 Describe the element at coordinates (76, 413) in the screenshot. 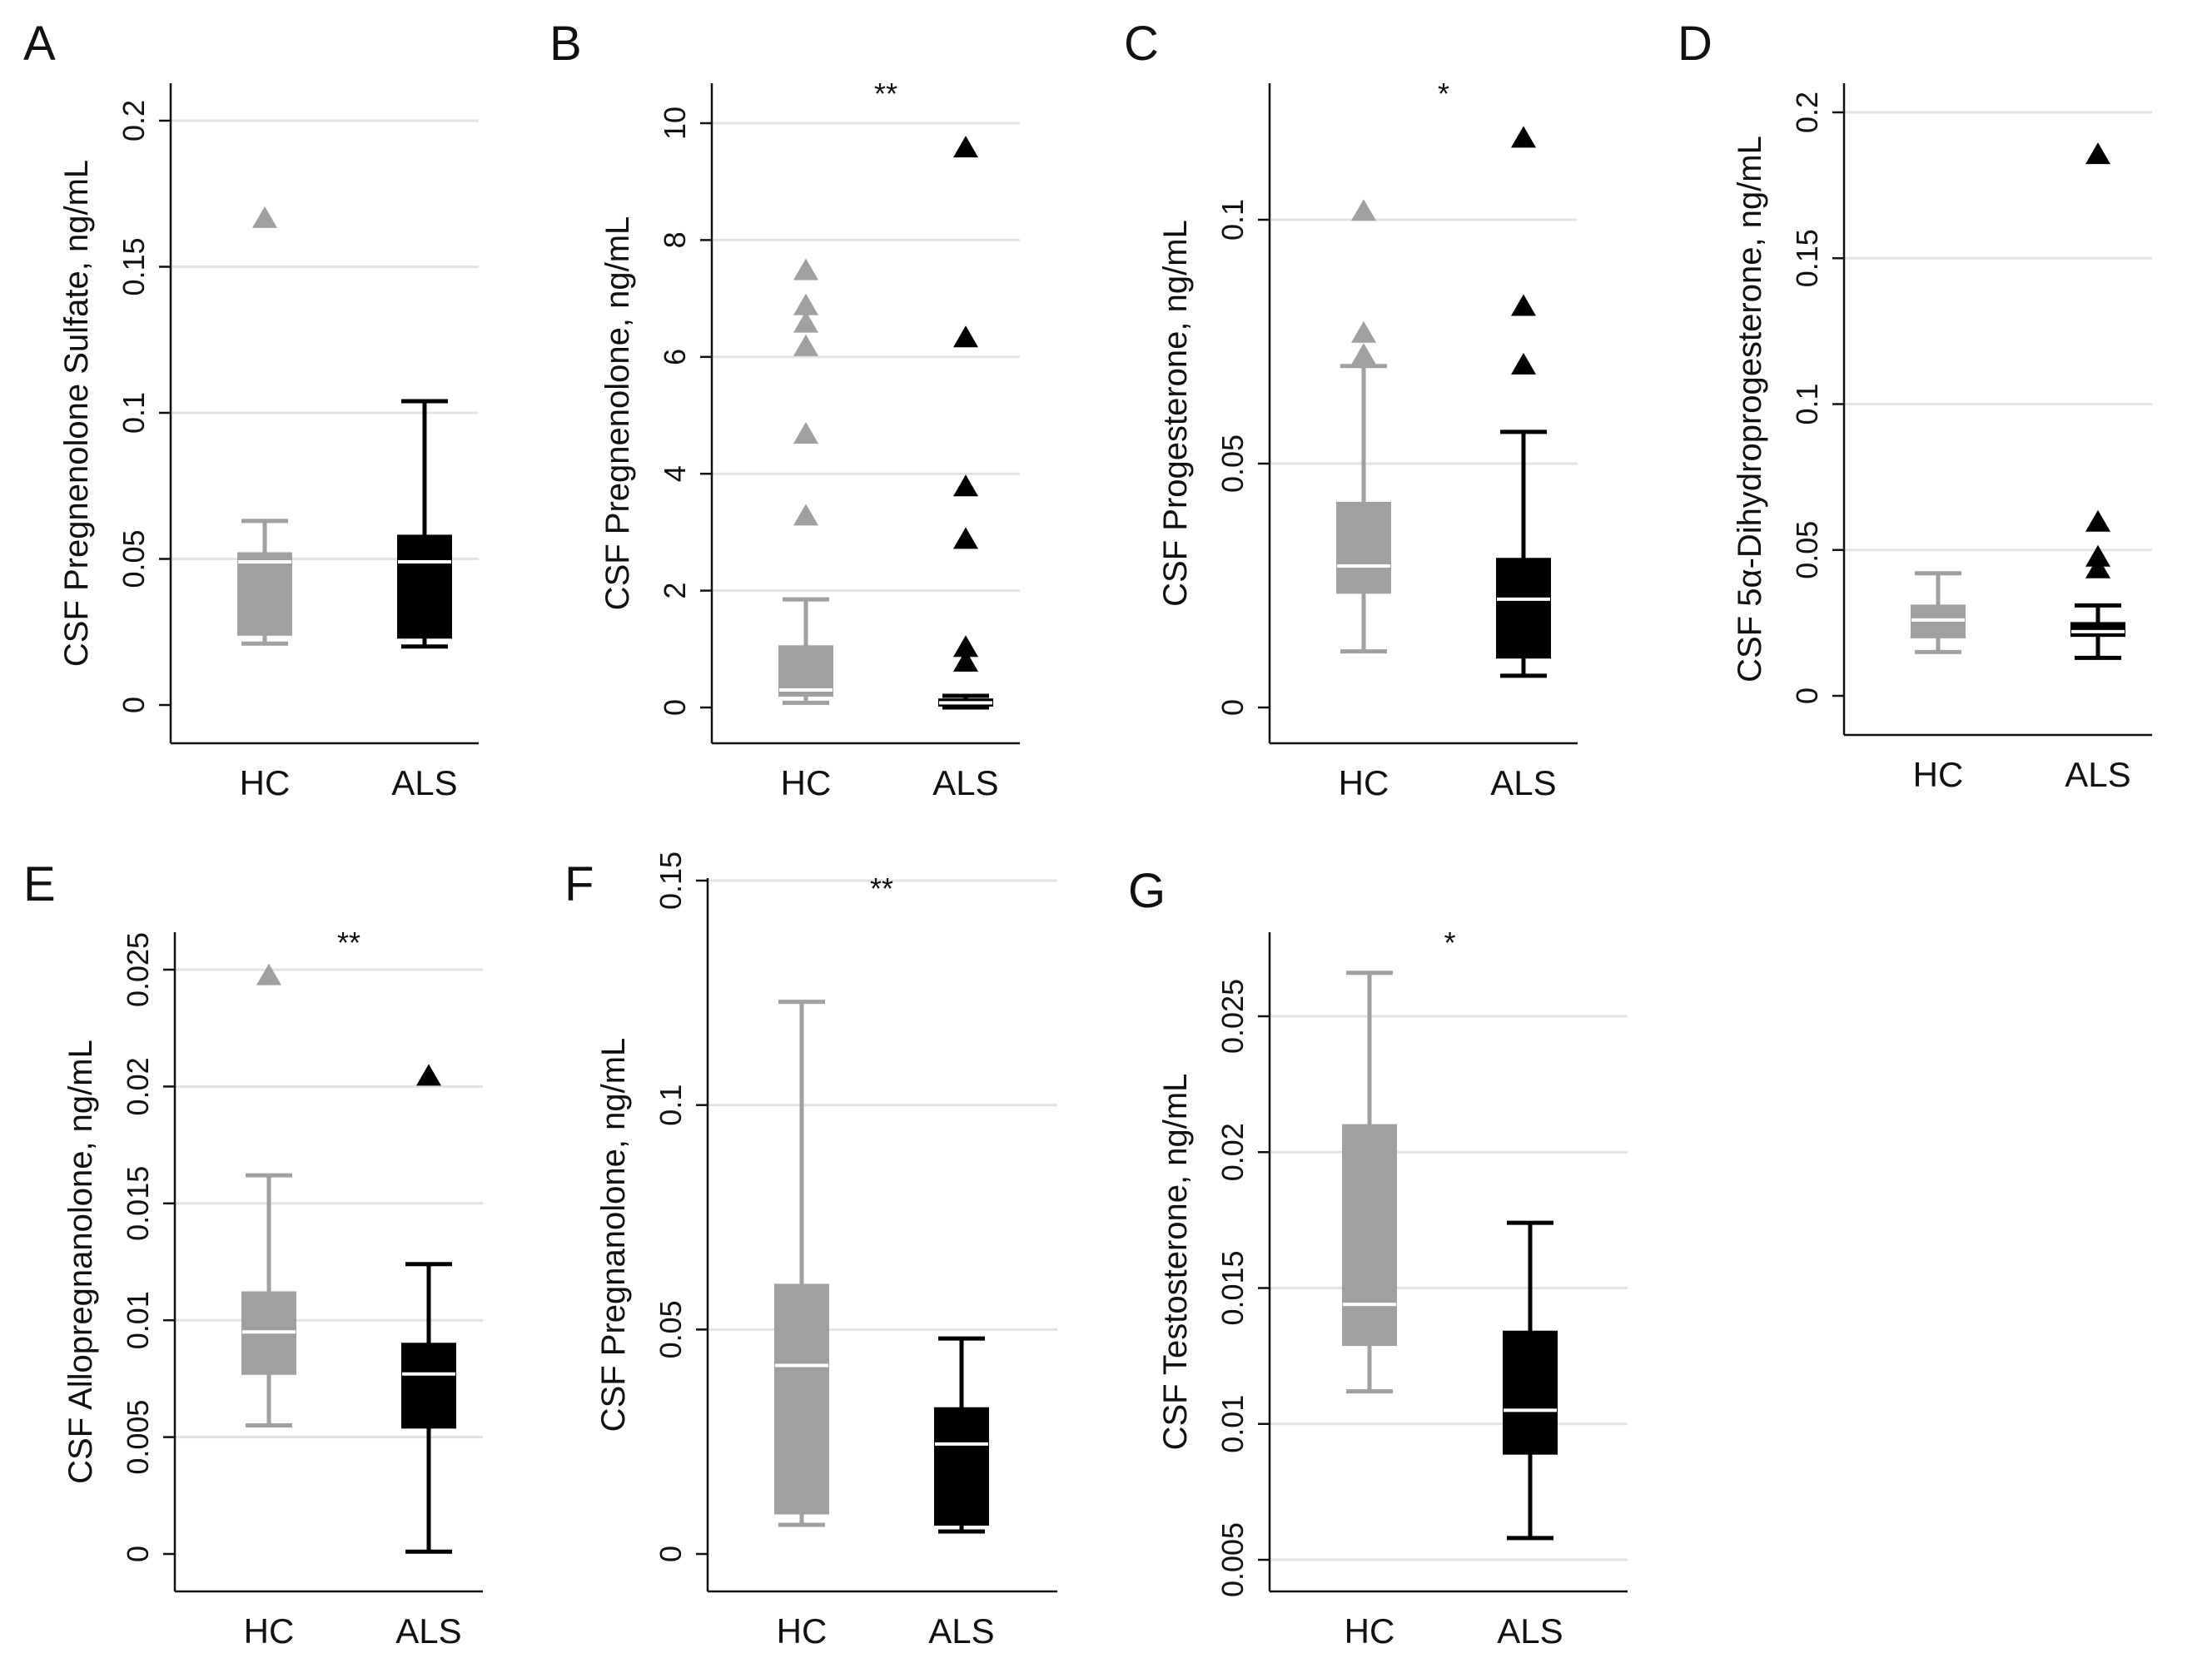

I see `y-axis-title: CSF Pregnenolone Sulfate, ng/mL` at that location.